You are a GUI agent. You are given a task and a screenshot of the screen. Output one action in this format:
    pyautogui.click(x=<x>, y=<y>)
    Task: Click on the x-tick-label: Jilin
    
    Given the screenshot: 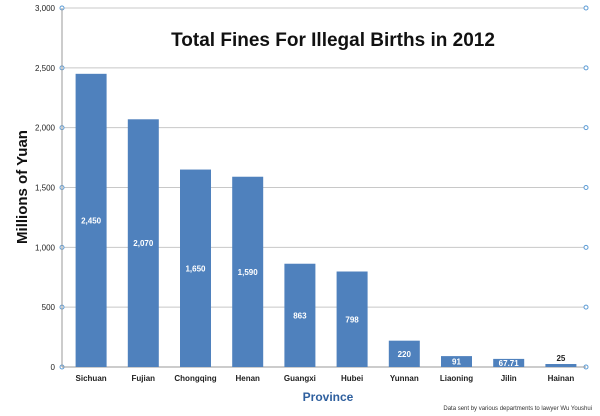 What is the action you would take?
    pyautogui.click(x=509, y=378)
    